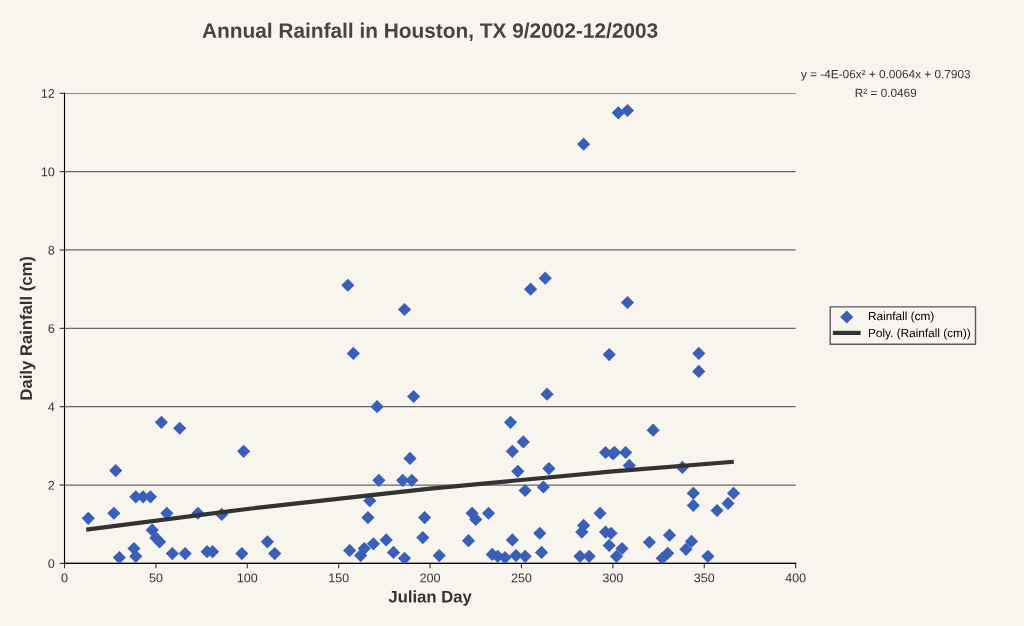 This screenshot has height=626, width=1024. I want to click on legend-label: Poly. (Rainfall (cm)), so click(919, 334).